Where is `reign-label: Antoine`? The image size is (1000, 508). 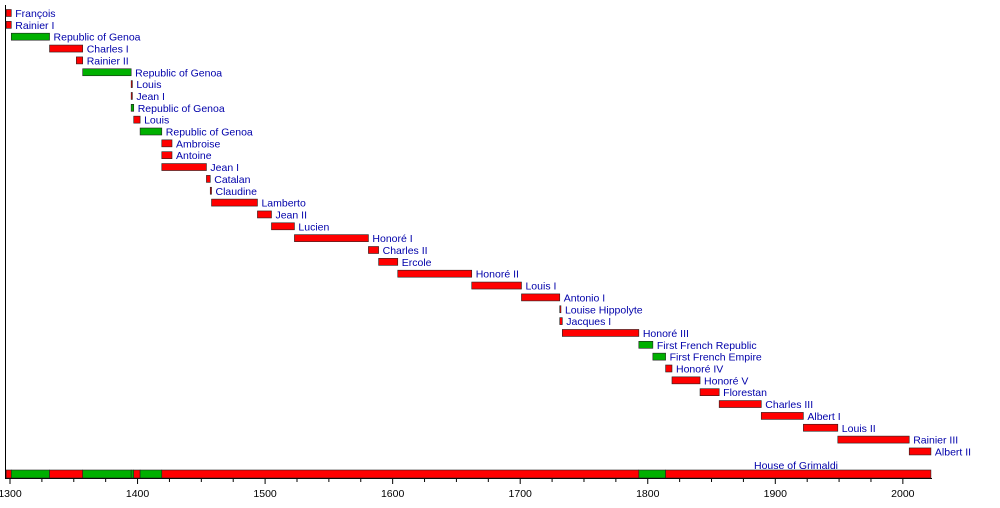 reign-label: Antoine is located at coordinates (194, 156).